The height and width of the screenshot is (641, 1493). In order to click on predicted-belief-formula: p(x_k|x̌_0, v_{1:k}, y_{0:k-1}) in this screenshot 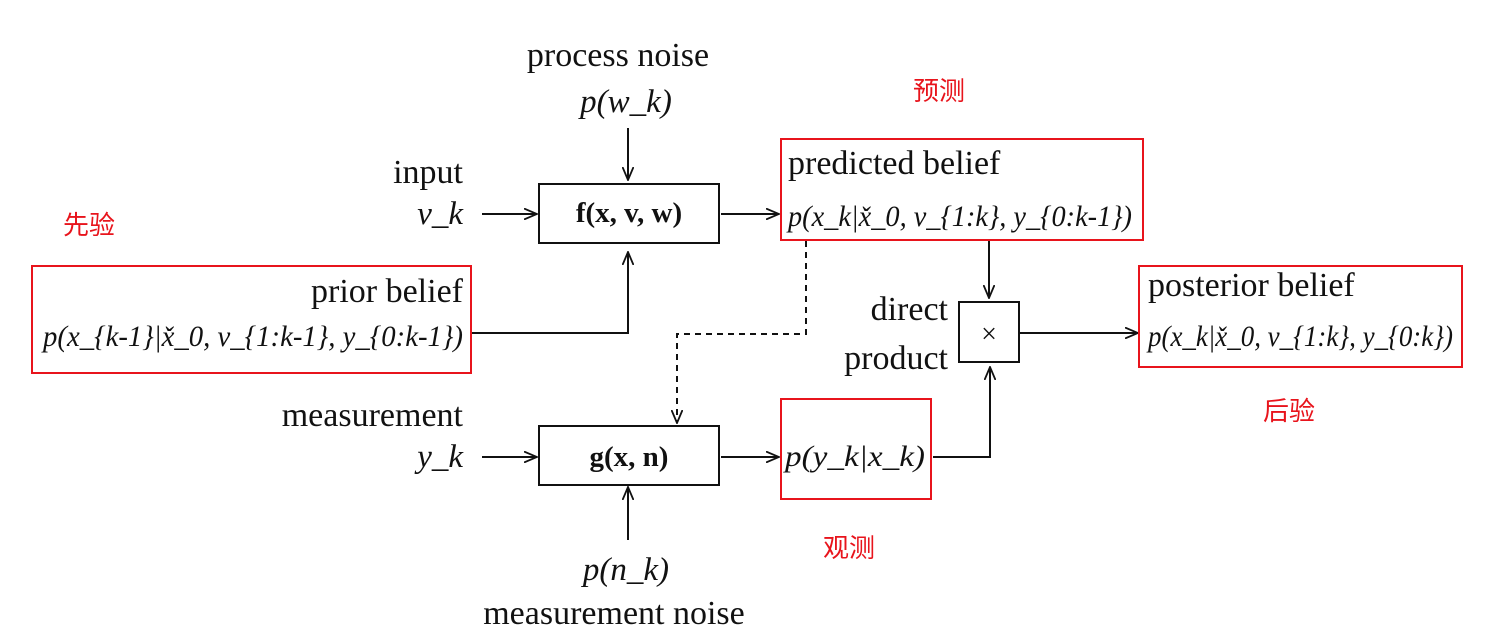, I will do `click(959, 216)`.